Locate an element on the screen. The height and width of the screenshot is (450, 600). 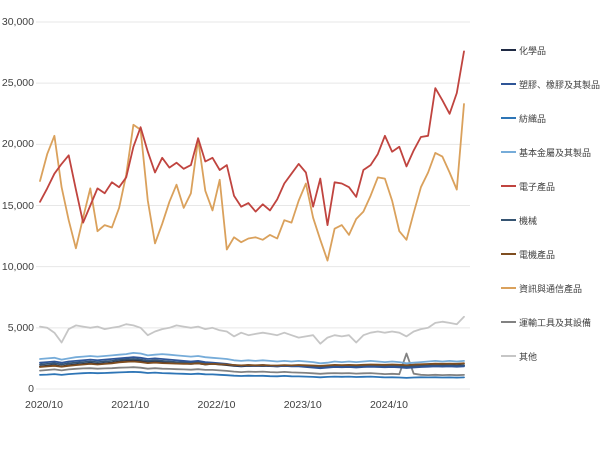
legend-item-chemicals: 化學品 is located at coordinates (523, 50).